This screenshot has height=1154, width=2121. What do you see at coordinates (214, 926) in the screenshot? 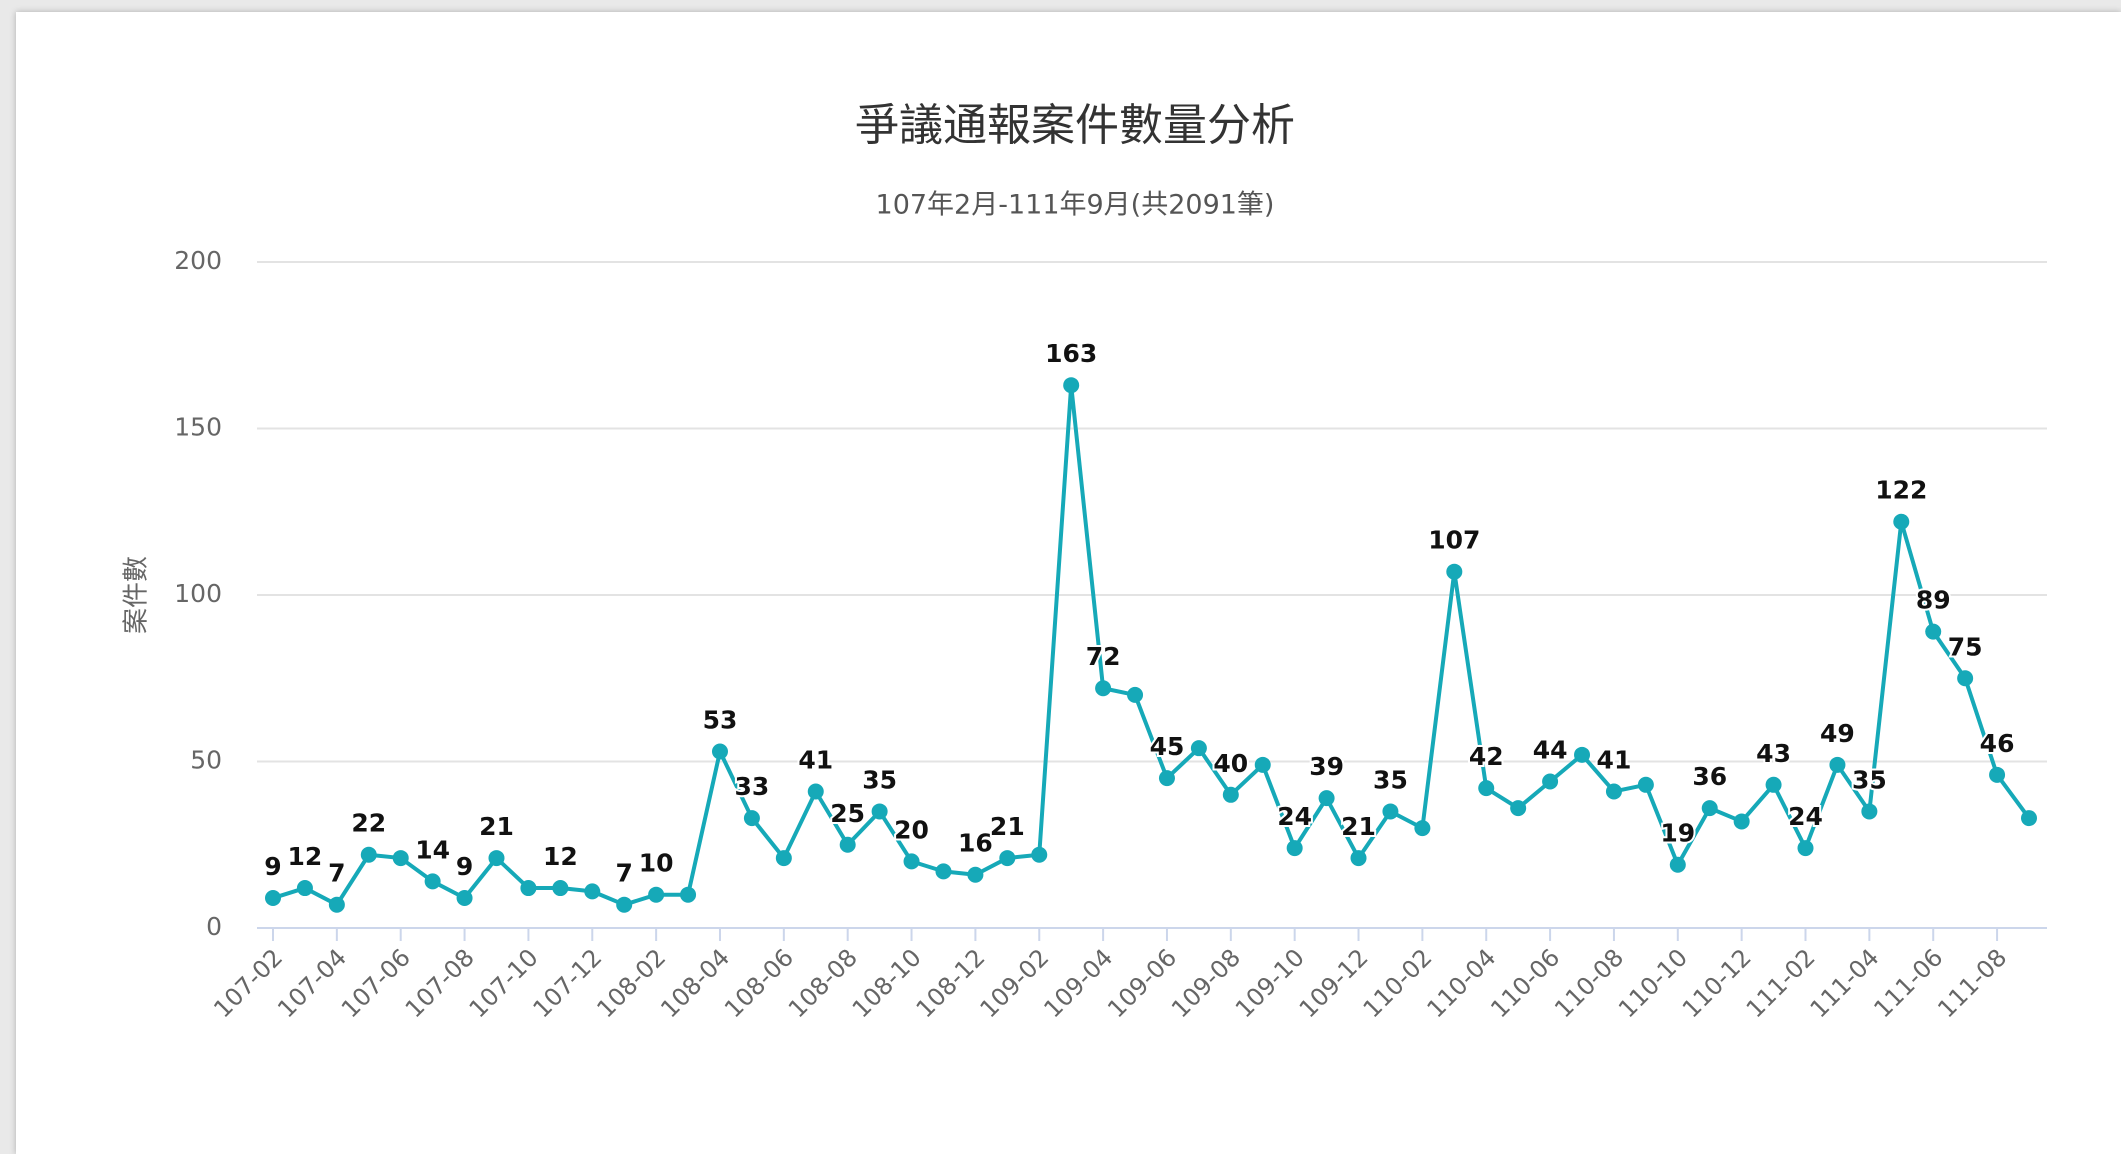
I see `y-tick-label: 0` at bounding box center [214, 926].